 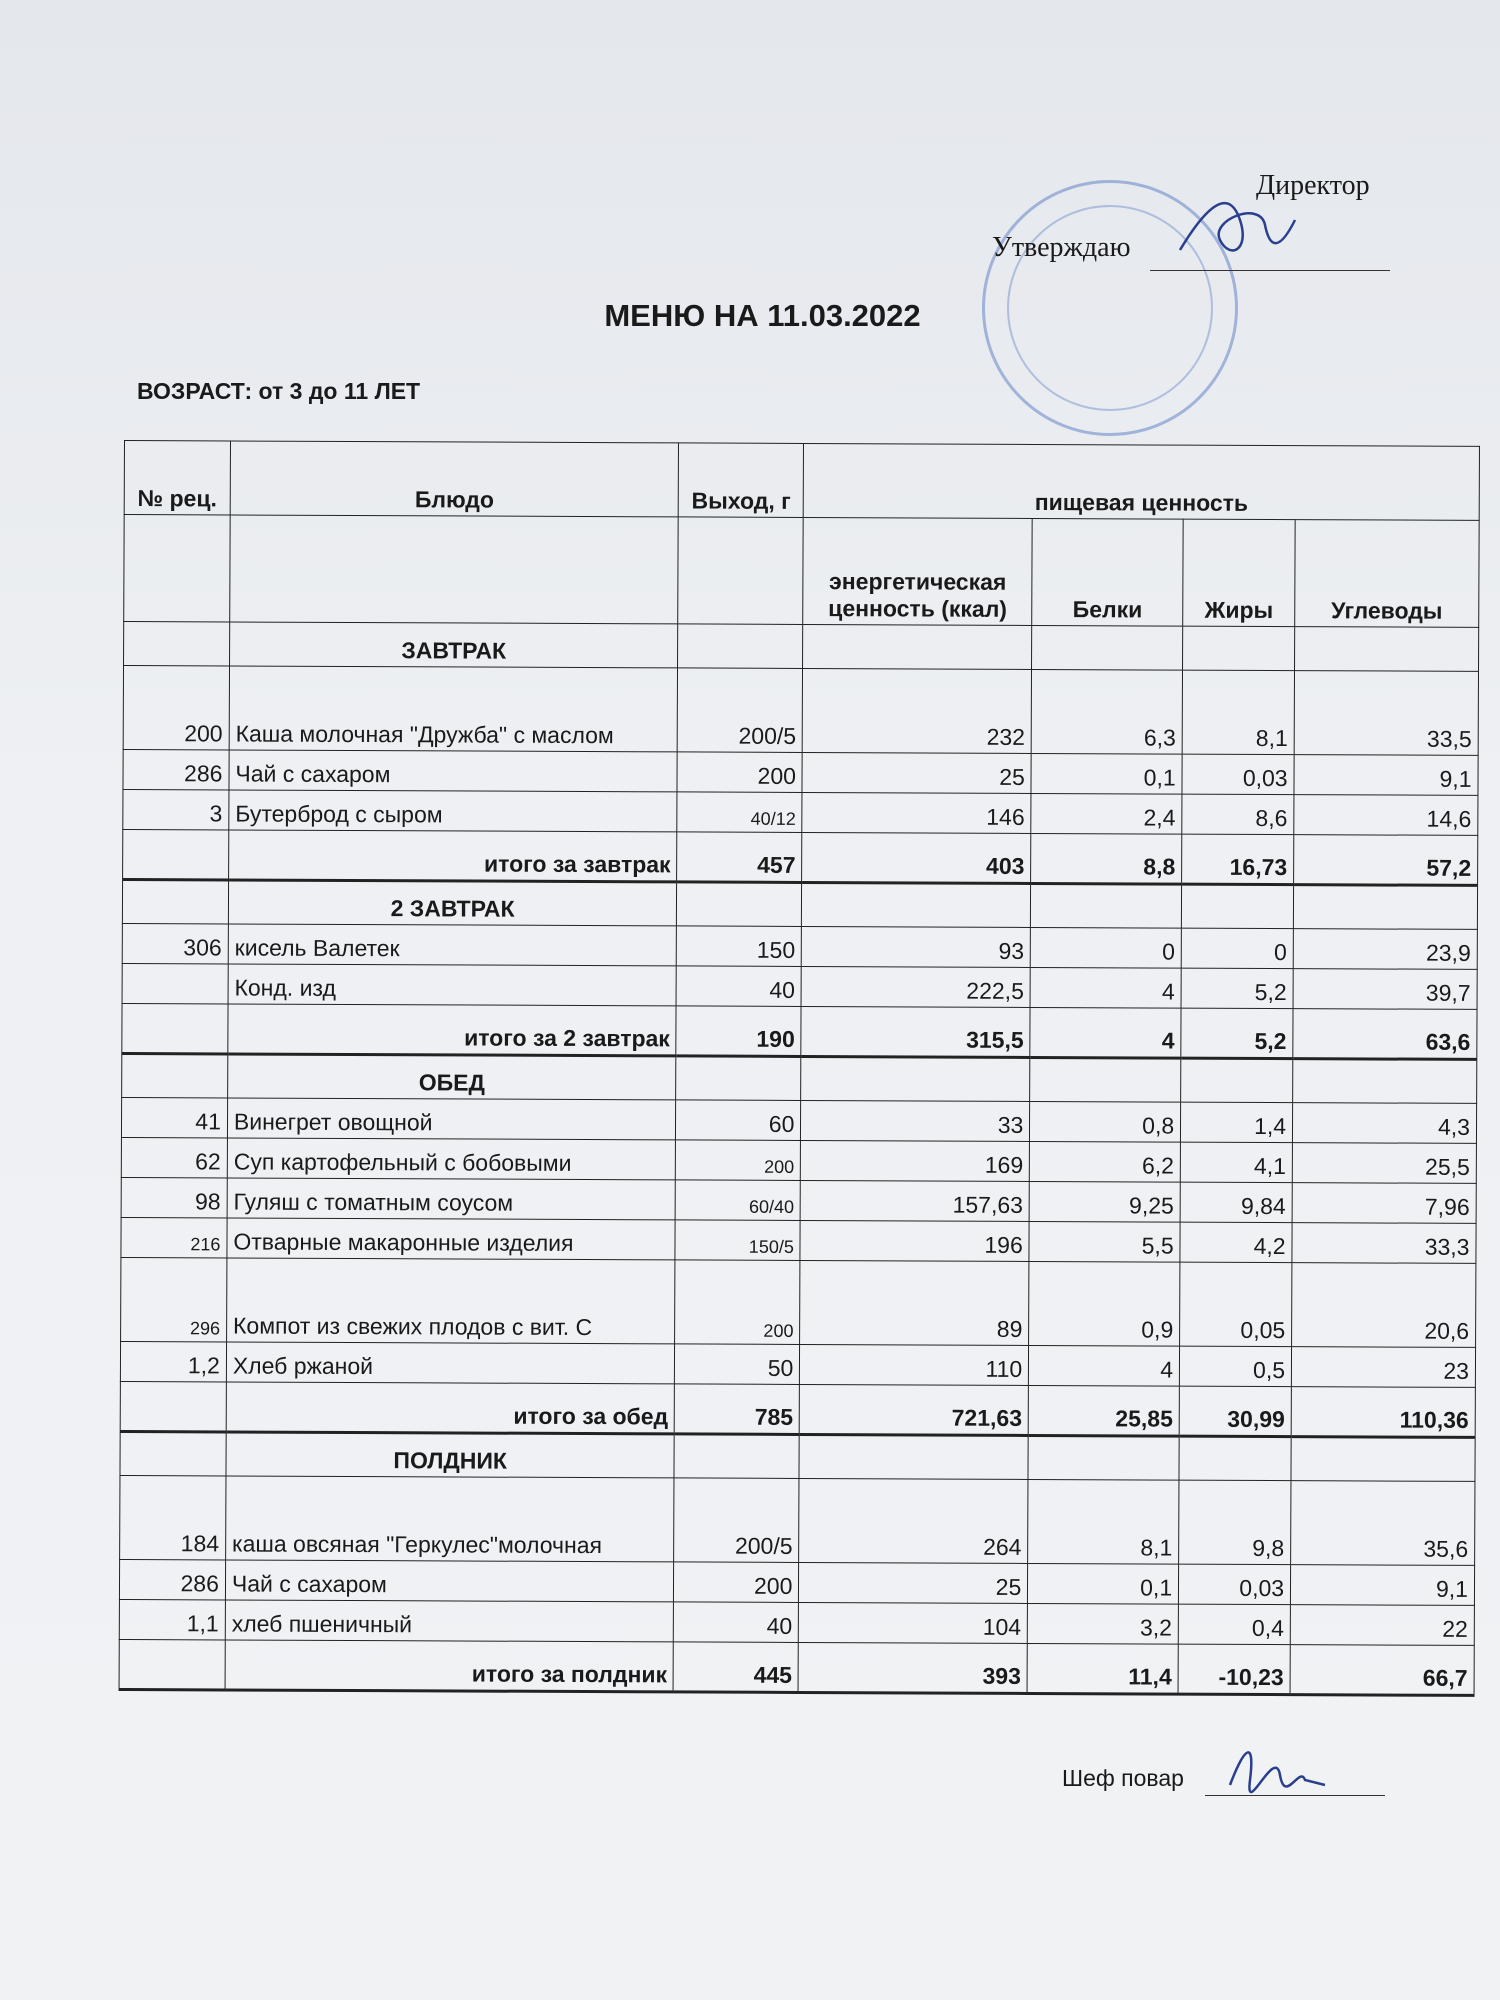 What do you see at coordinates (1104, 1411) in the screenshot?
I see `protein-cell: 25,85` at bounding box center [1104, 1411].